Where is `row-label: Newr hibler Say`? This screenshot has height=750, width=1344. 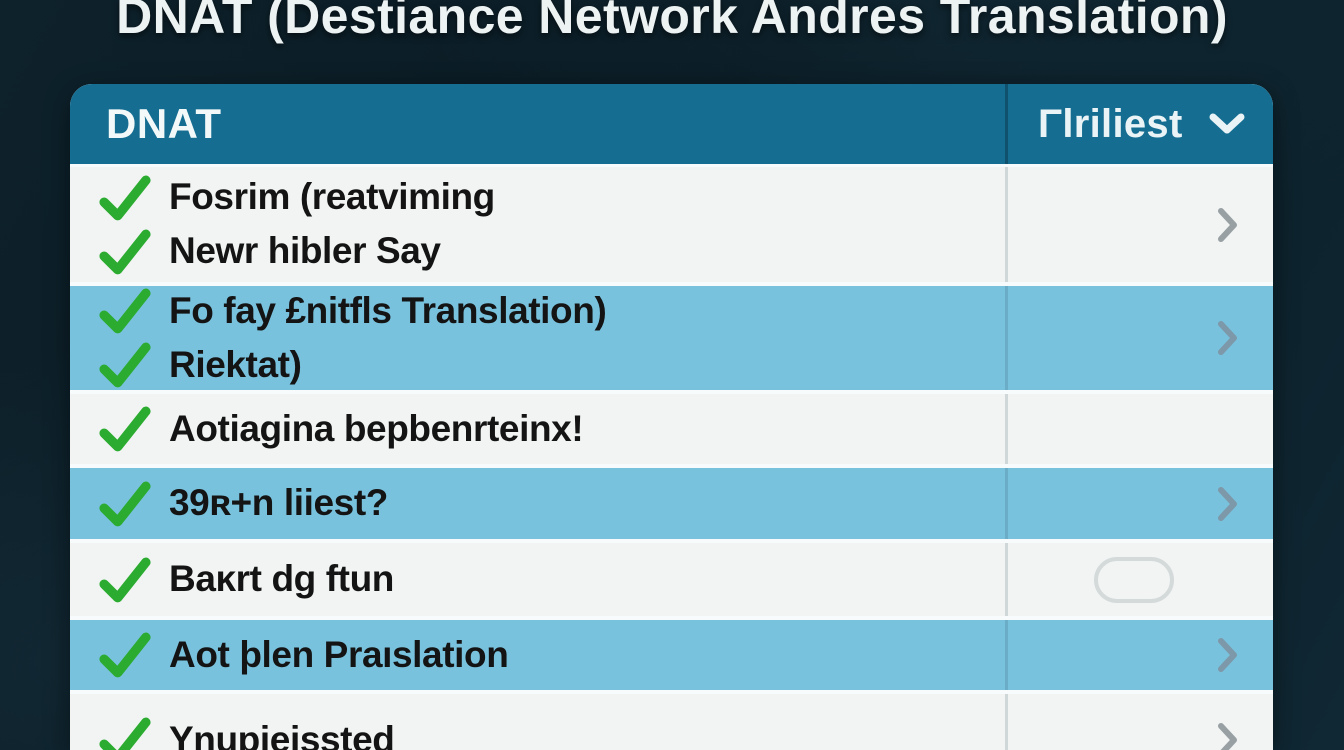 row-label: Newr hibler Say is located at coordinates (305, 251).